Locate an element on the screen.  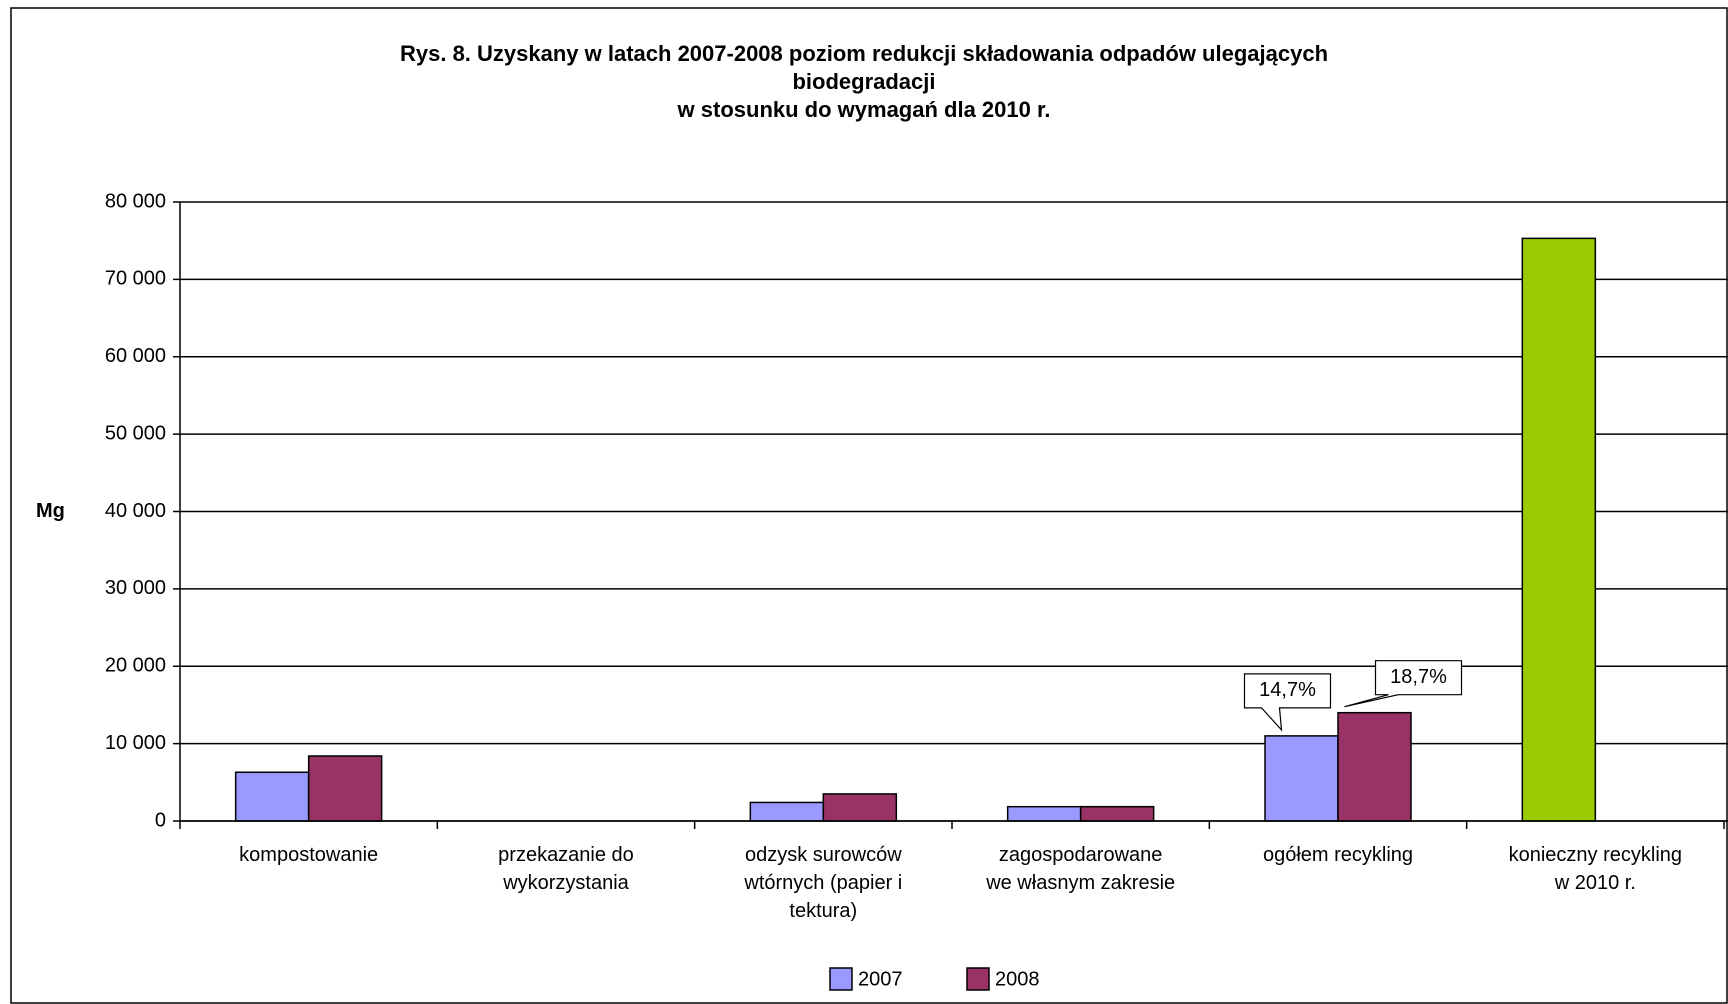
y-tick-label: 20 000 is located at coordinates (135, 666).